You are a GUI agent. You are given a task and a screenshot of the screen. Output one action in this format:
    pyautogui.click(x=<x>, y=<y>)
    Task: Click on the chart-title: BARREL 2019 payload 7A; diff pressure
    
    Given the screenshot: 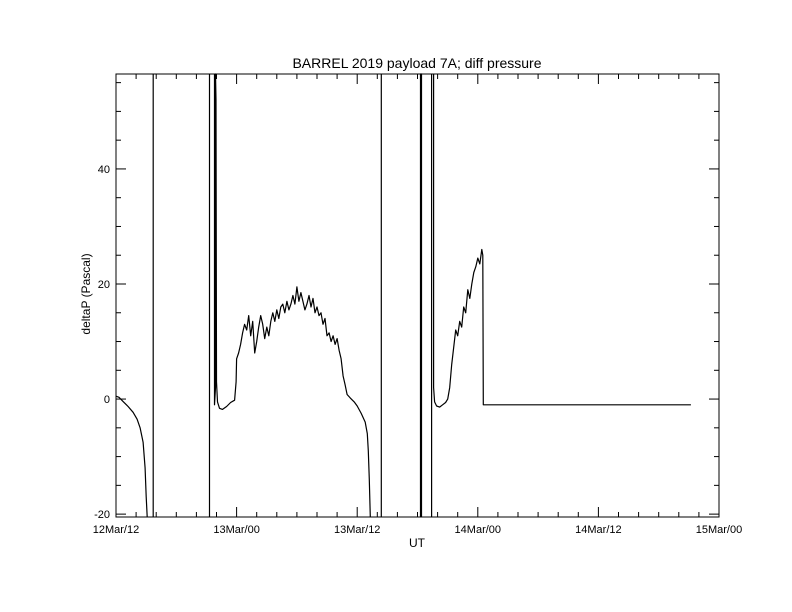 What is the action you would take?
    pyautogui.click(x=416, y=63)
    